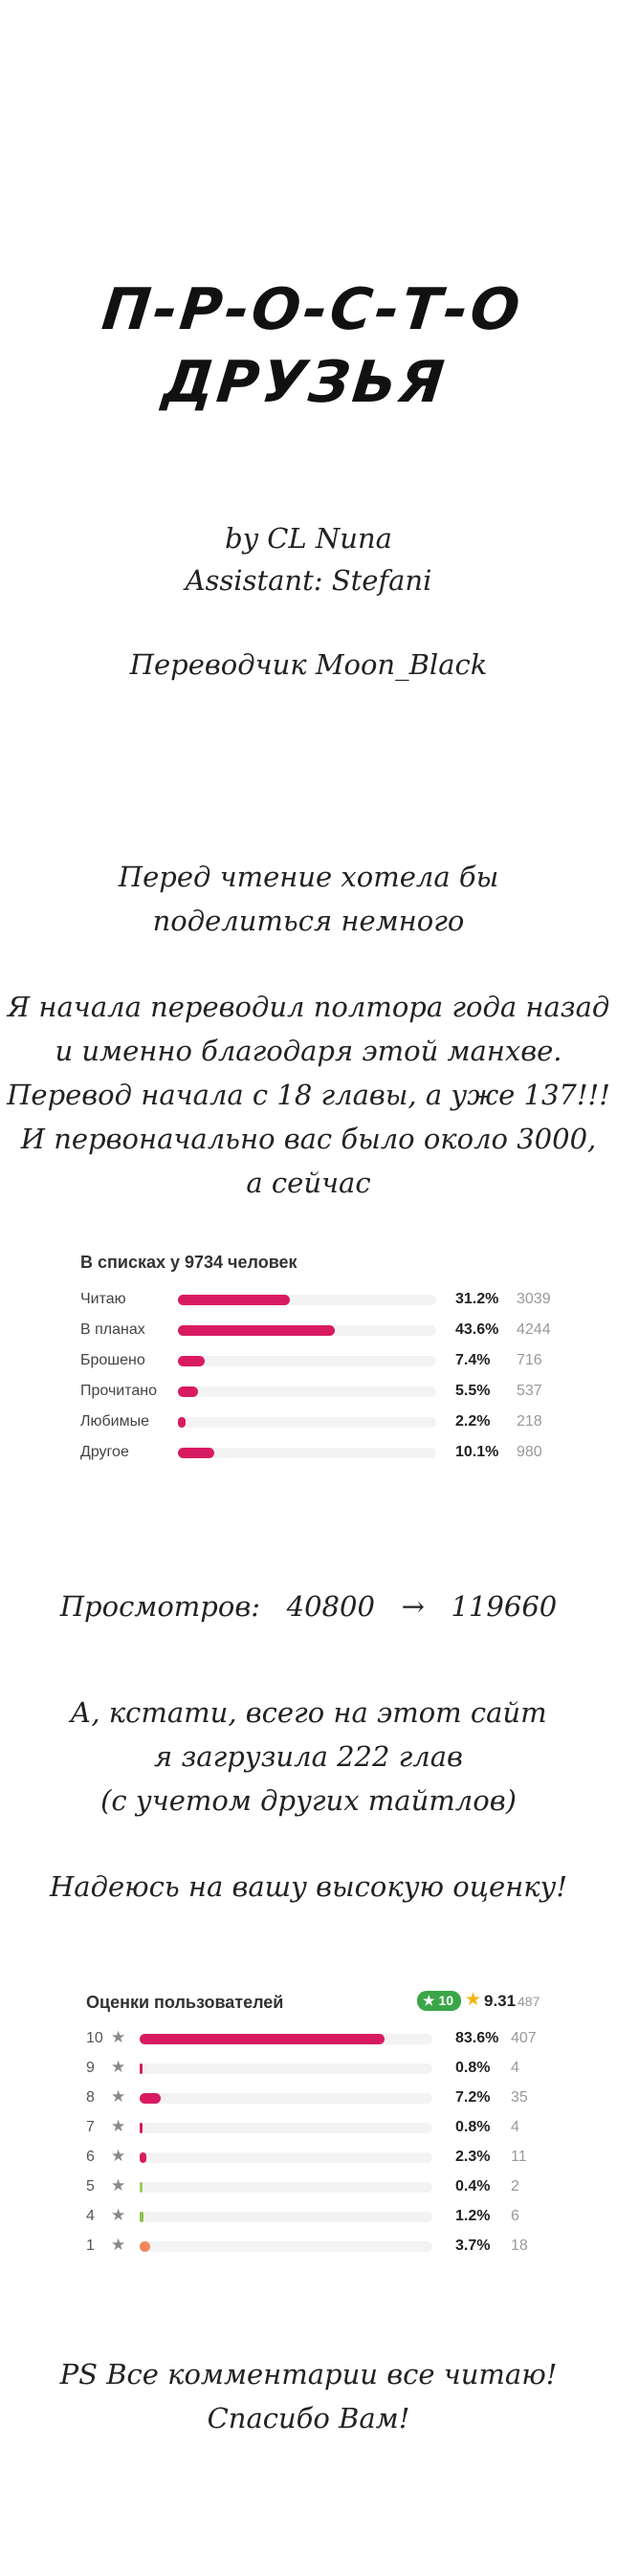 The image size is (617, 2576). Describe the element at coordinates (185, 2002) in the screenshot. I see `ratings-heading: Оценки пользователей` at that location.